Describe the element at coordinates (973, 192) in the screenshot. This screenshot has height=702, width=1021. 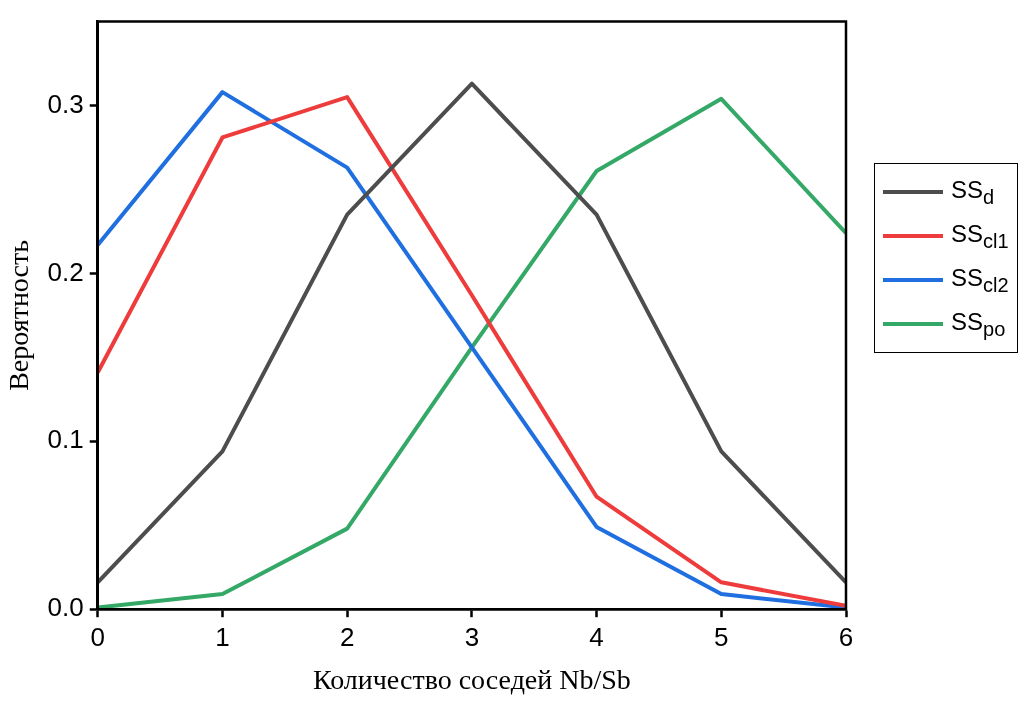
I see `legend-label: SS$_{d}$` at that location.